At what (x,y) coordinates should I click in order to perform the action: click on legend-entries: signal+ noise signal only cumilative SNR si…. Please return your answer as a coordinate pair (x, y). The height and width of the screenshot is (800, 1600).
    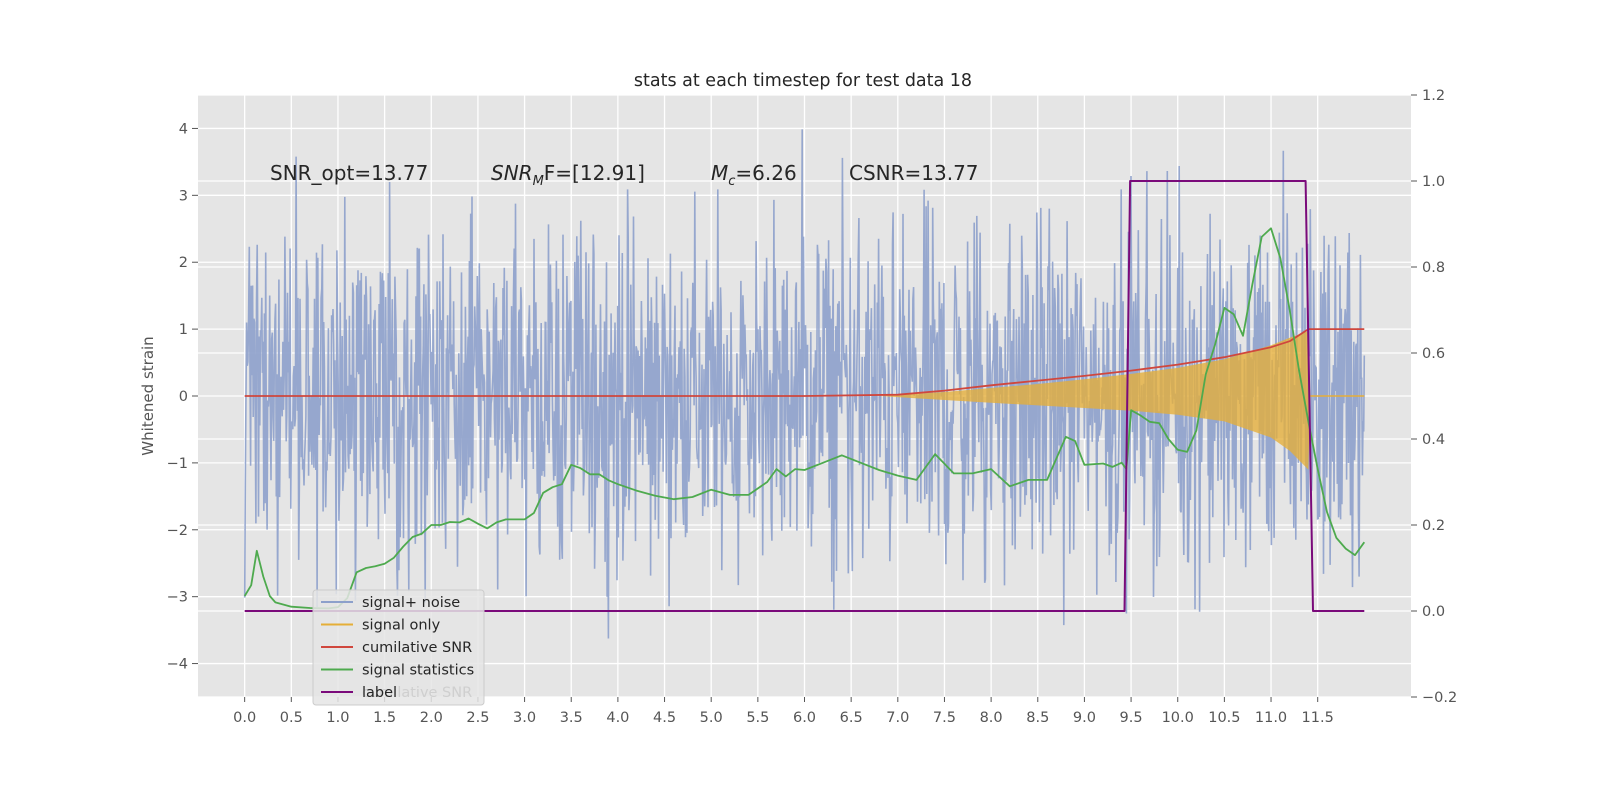
    Looking at the image, I should click on (397, 648).